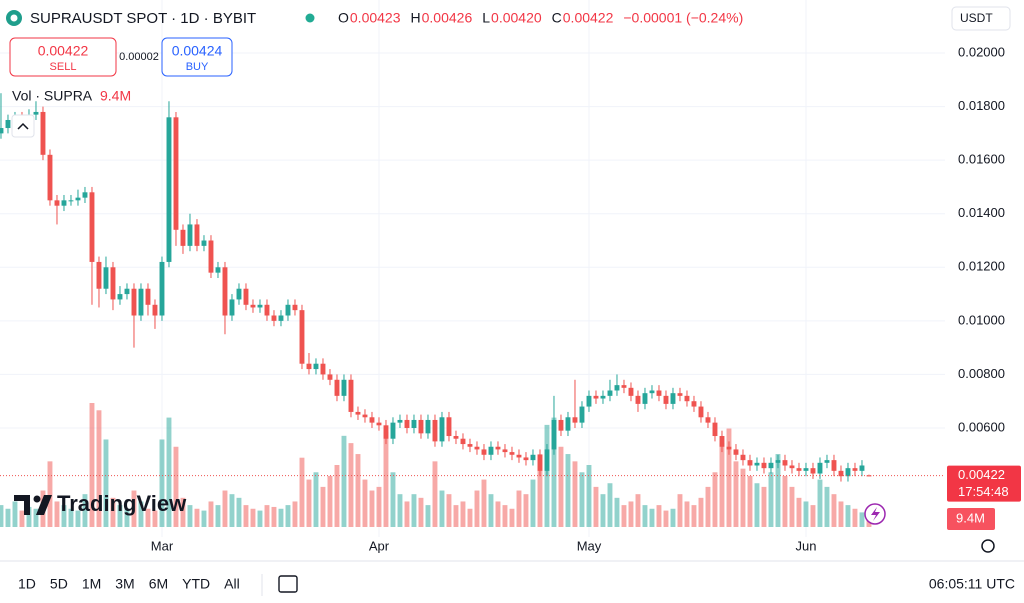 This screenshot has height=603, width=1024. I want to click on range-button: 3M, so click(124, 584).